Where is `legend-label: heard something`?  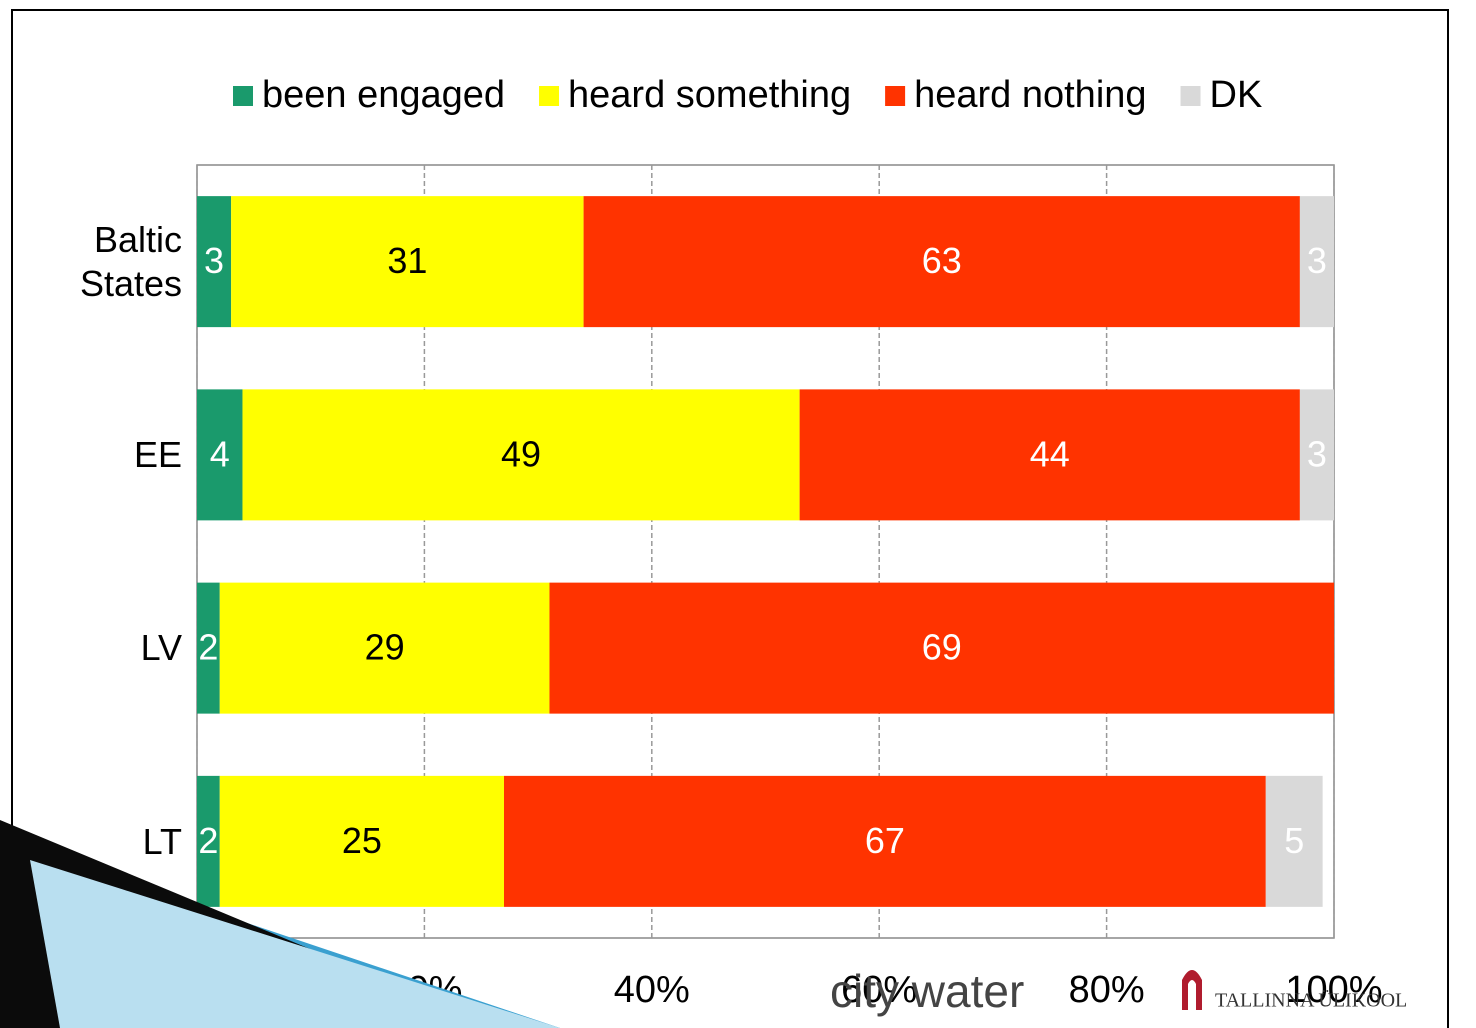
legend-label: heard something is located at coordinates (709, 95).